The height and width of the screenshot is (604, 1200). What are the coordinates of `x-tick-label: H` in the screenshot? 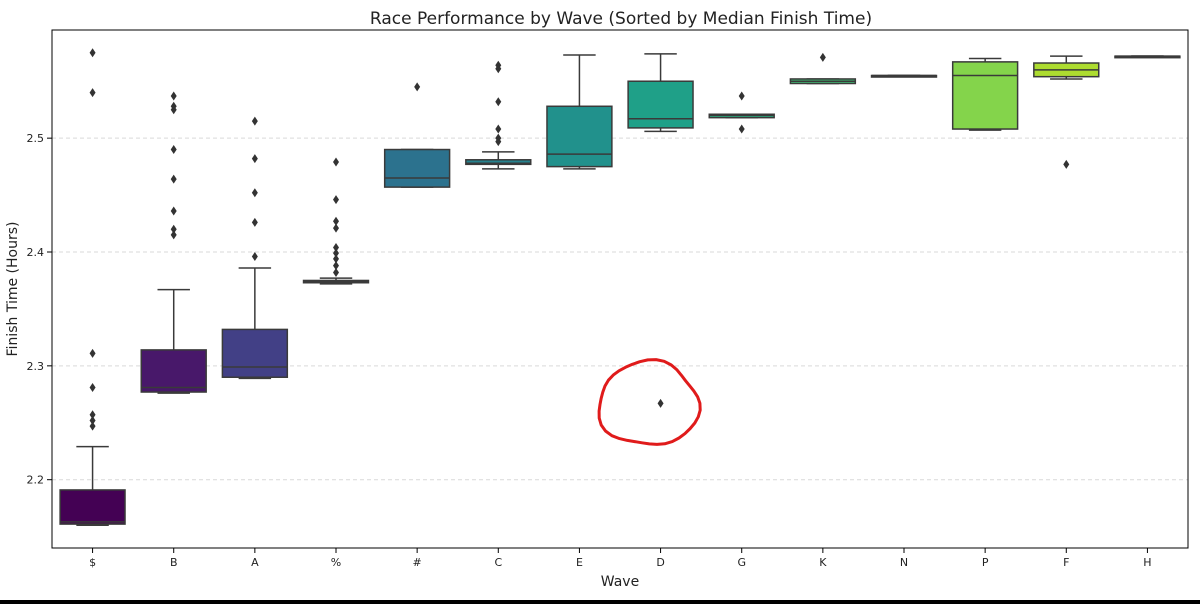 It's located at (1147, 562).